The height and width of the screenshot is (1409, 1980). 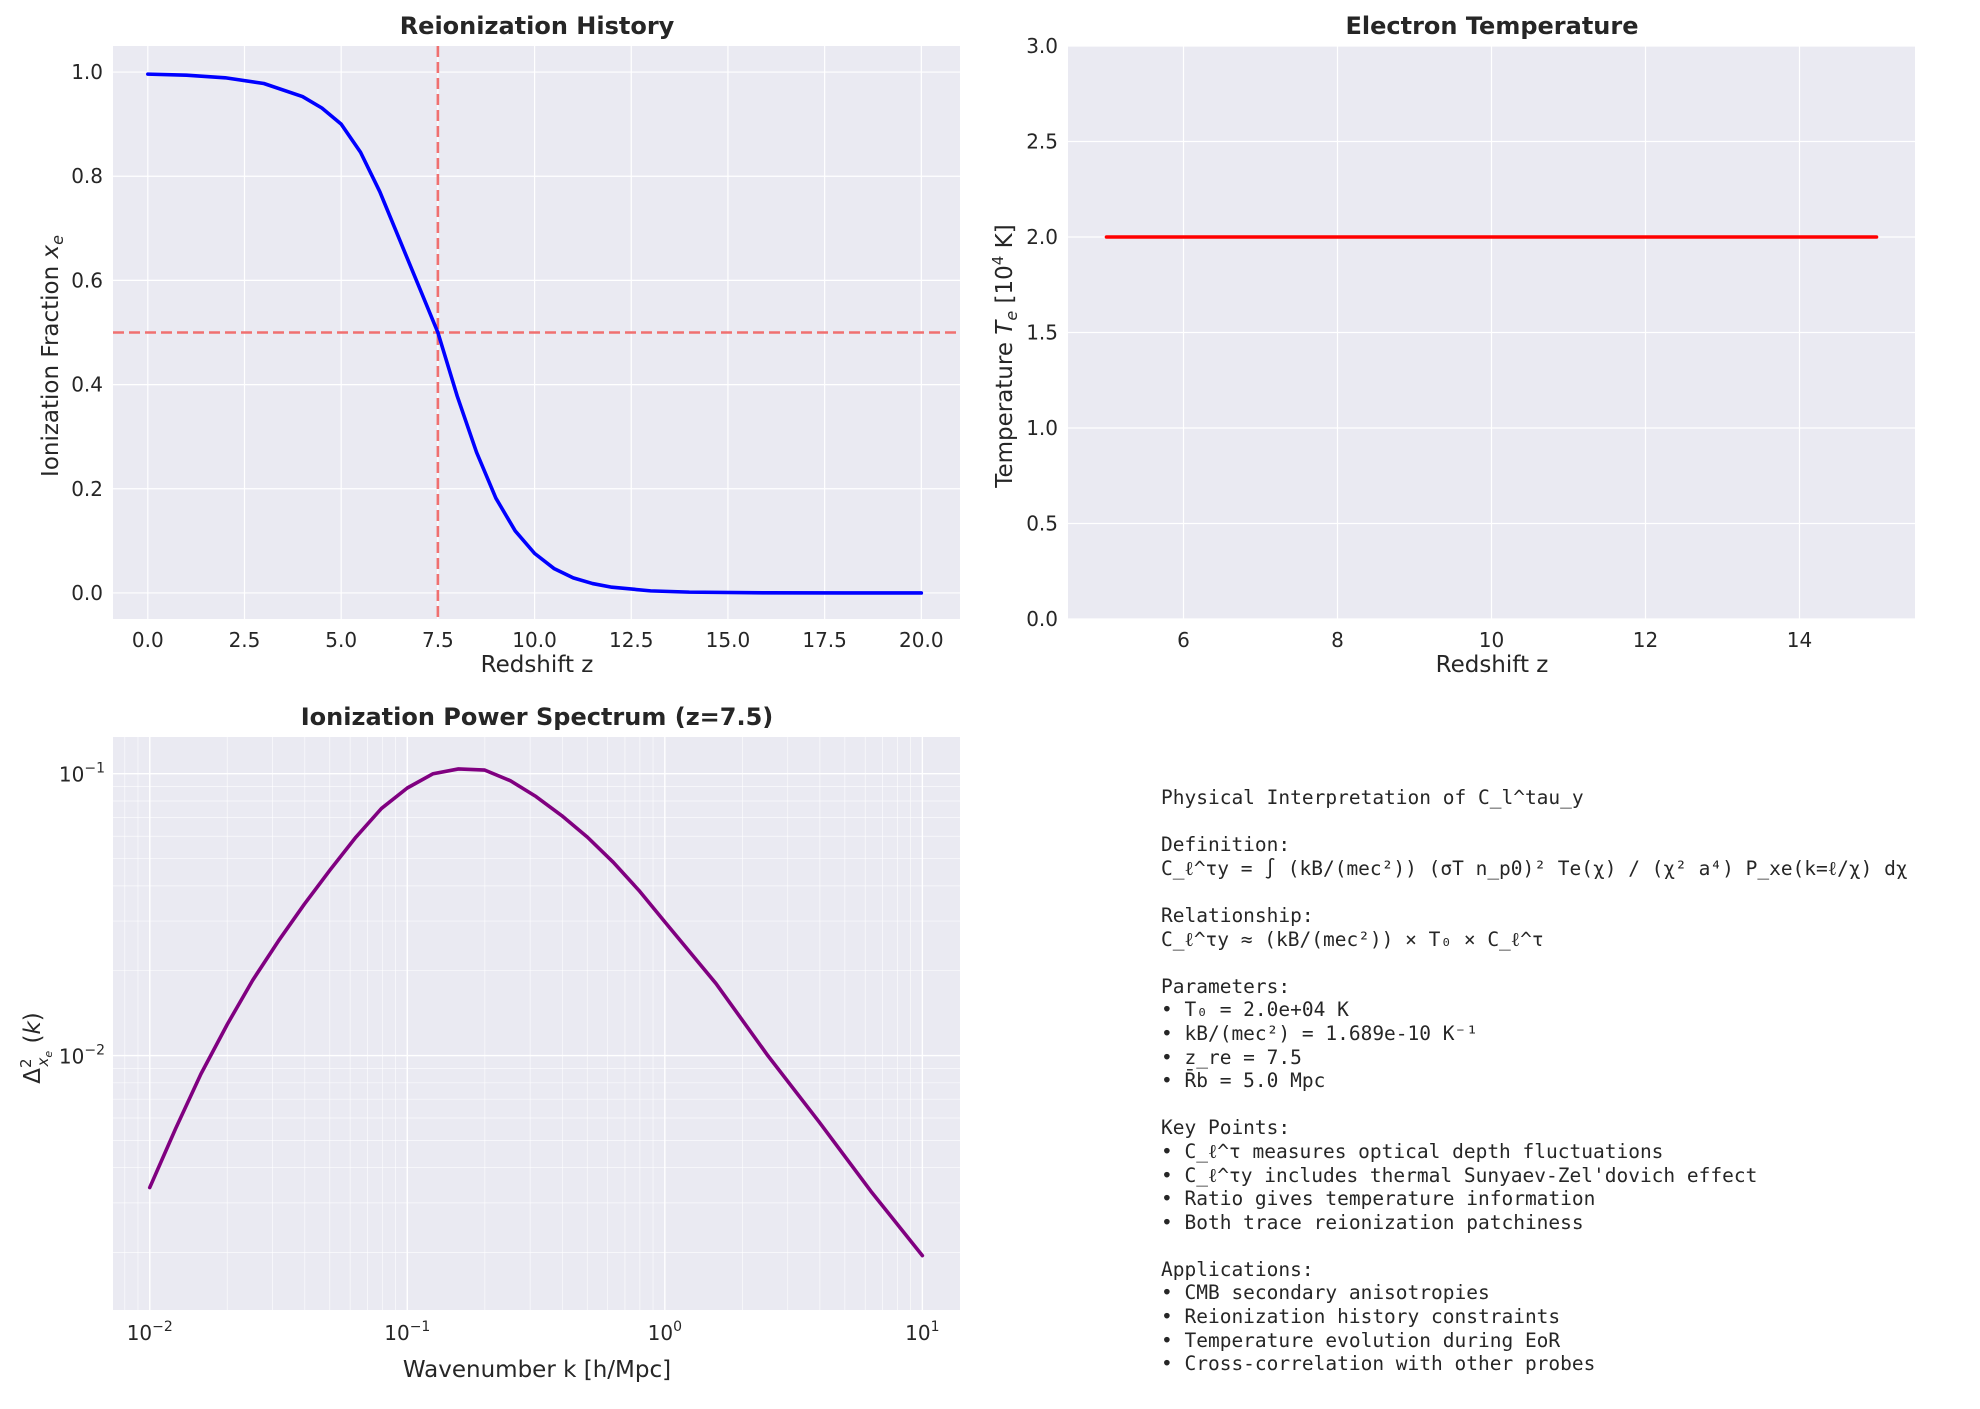 What do you see at coordinates (533, 1332) in the screenshot?
I see `x-tick-labels: 10⁻² 10⁻¹ 10⁰ 10¹` at bounding box center [533, 1332].